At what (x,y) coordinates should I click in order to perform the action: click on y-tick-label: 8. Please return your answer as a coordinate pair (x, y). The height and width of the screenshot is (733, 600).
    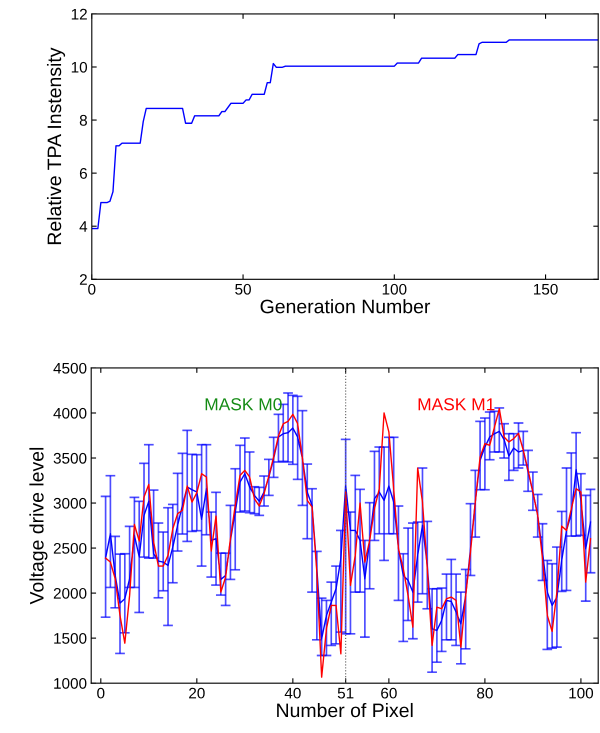
    Looking at the image, I should click on (83, 120).